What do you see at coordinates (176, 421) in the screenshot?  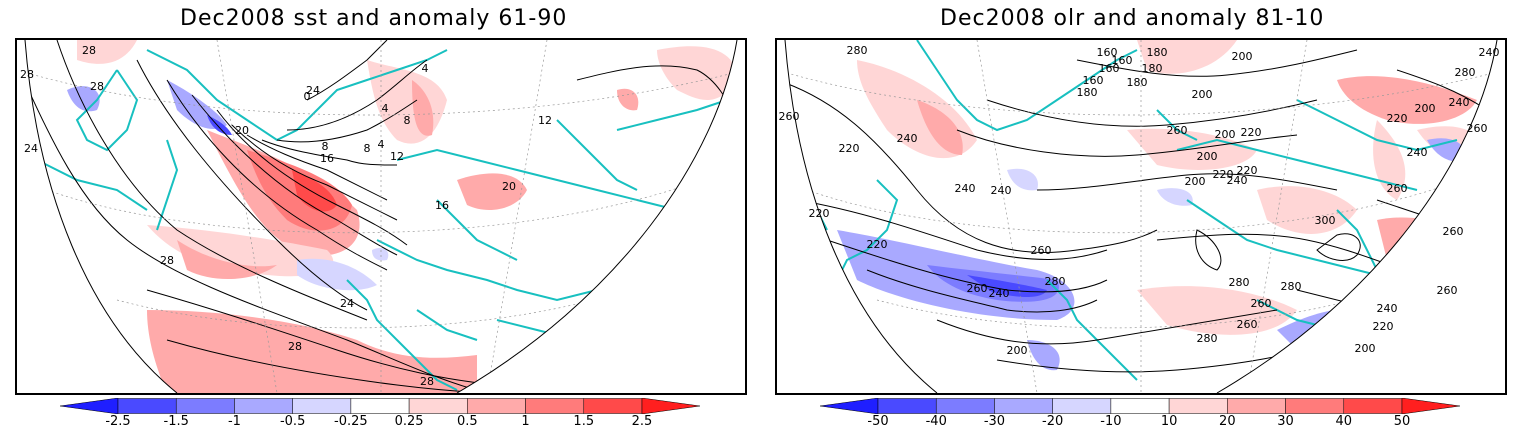 I see `colorbar-tick-label: -1.5` at bounding box center [176, 421].